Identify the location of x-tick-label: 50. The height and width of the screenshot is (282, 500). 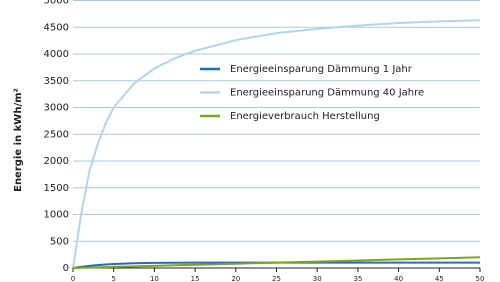
(480, 278).